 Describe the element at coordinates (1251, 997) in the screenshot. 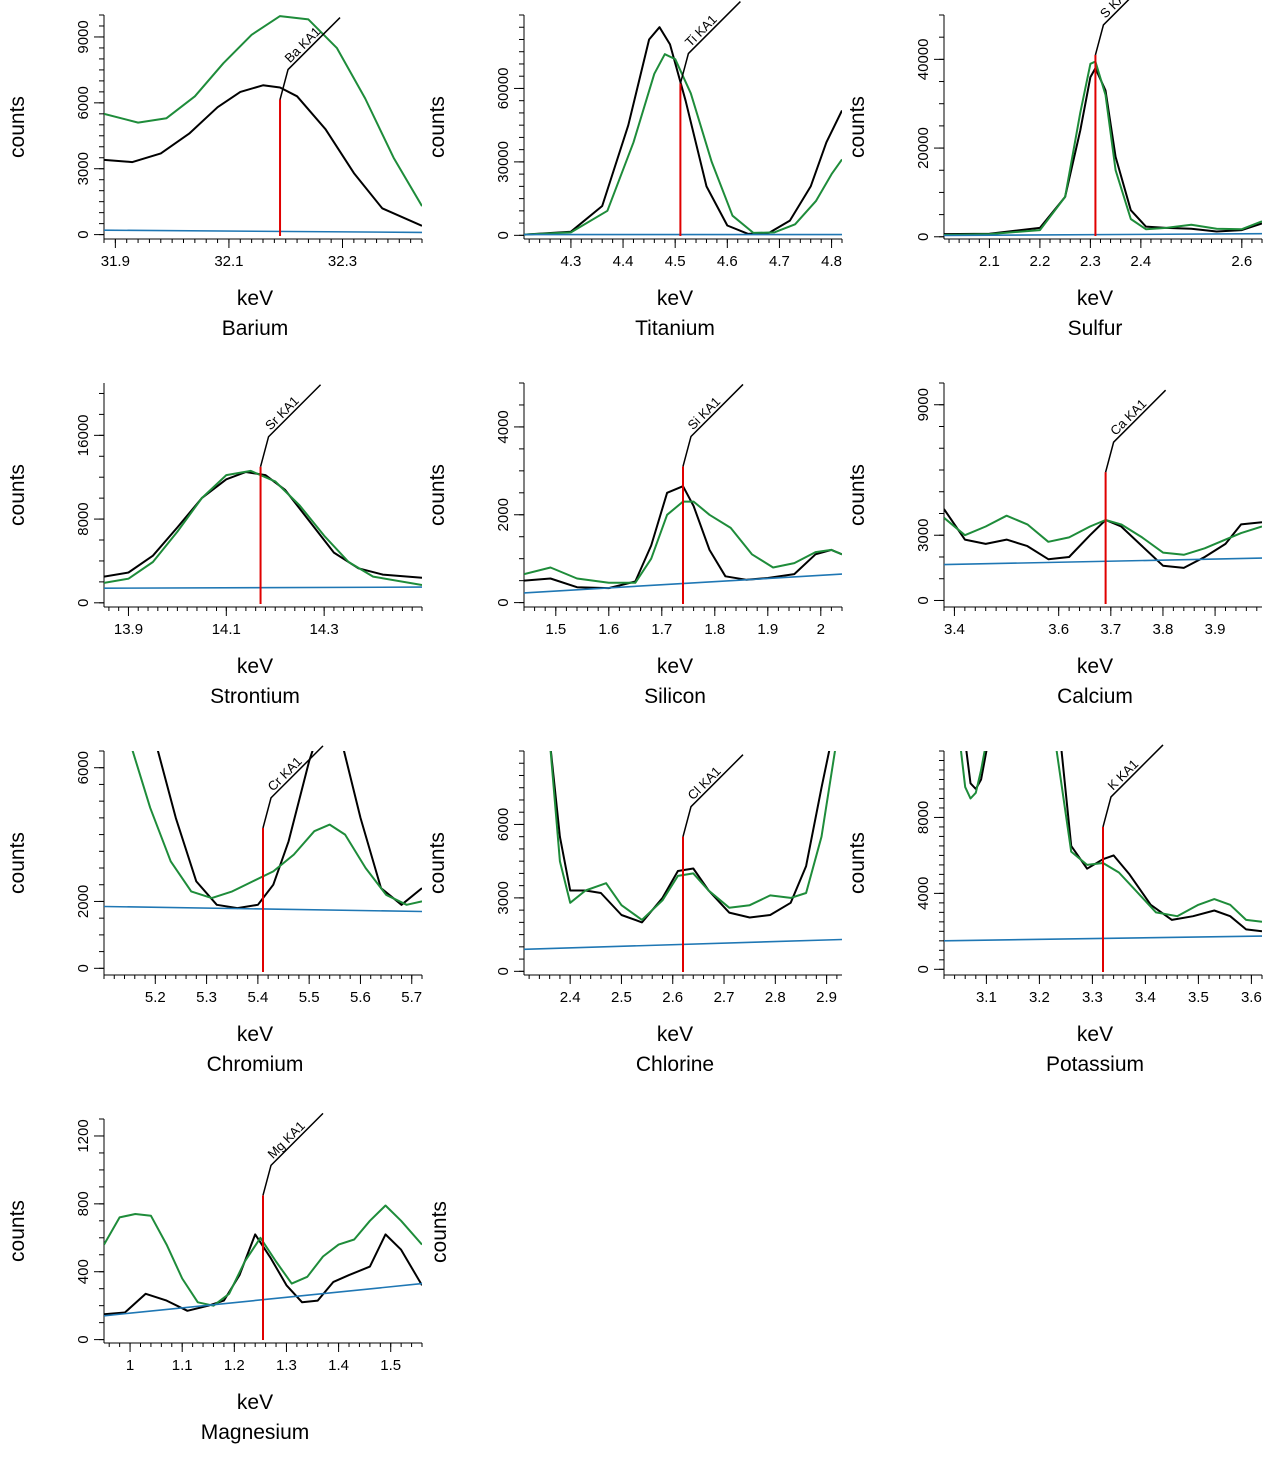

I see `x-tick-label: 3.6` at that location.